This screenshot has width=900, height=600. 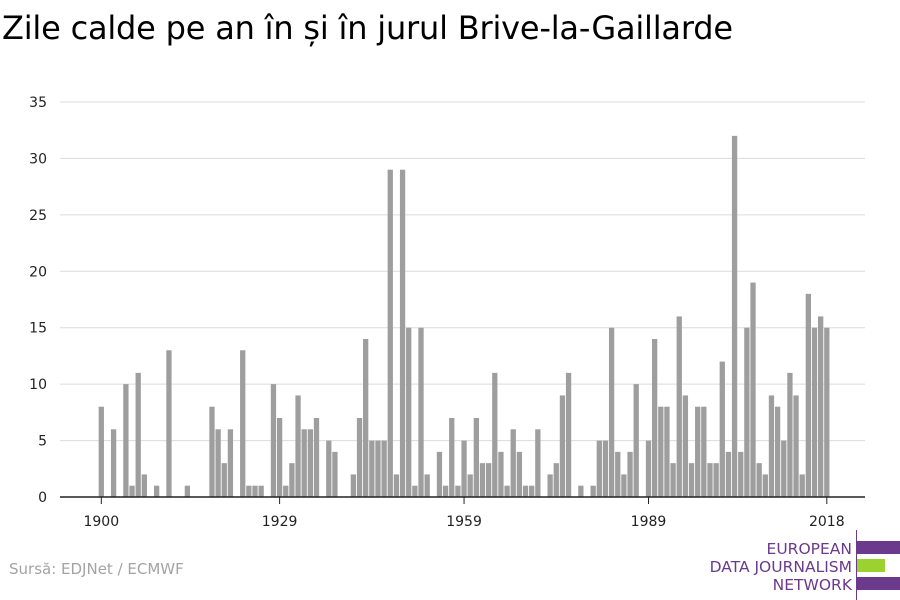 I want to click on bar-2012, so click(x=790, y=434).